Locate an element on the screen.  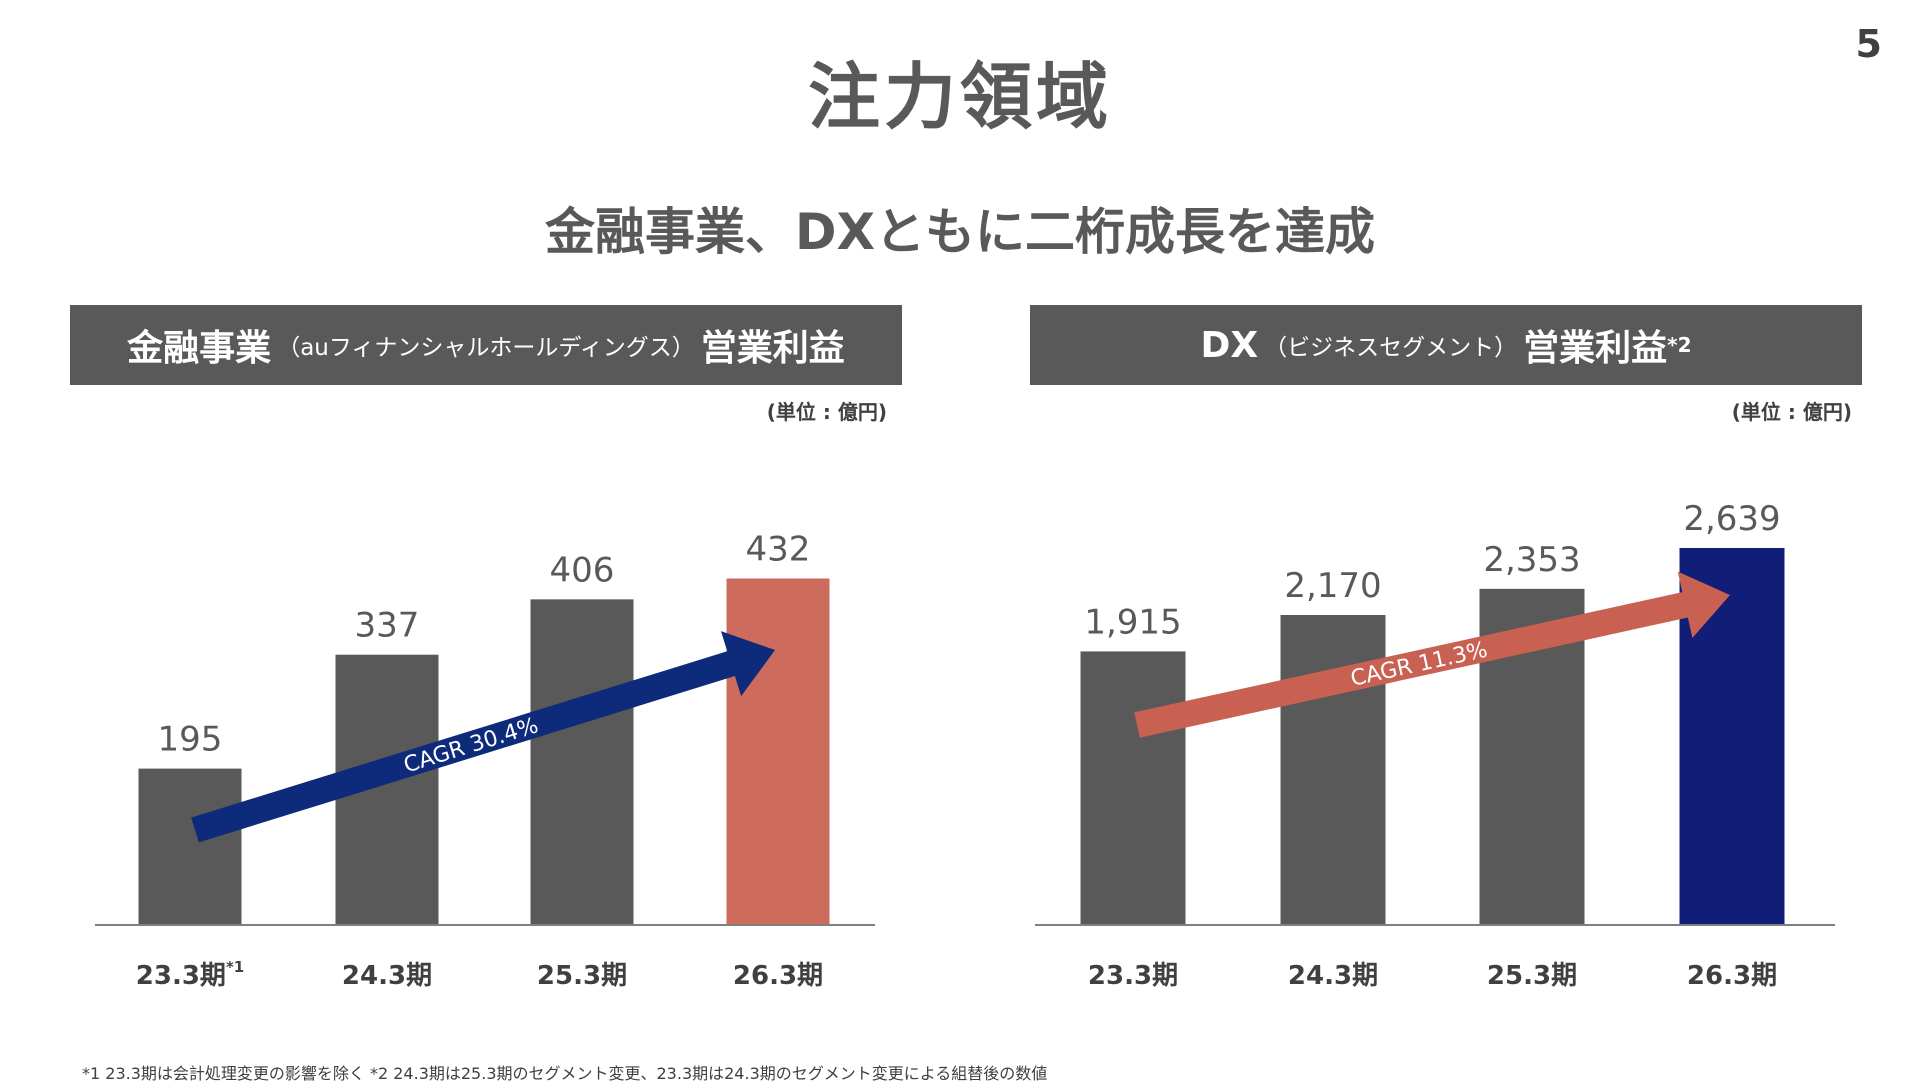
left-value-label-1: 195 is located at coordinates (190, 740).